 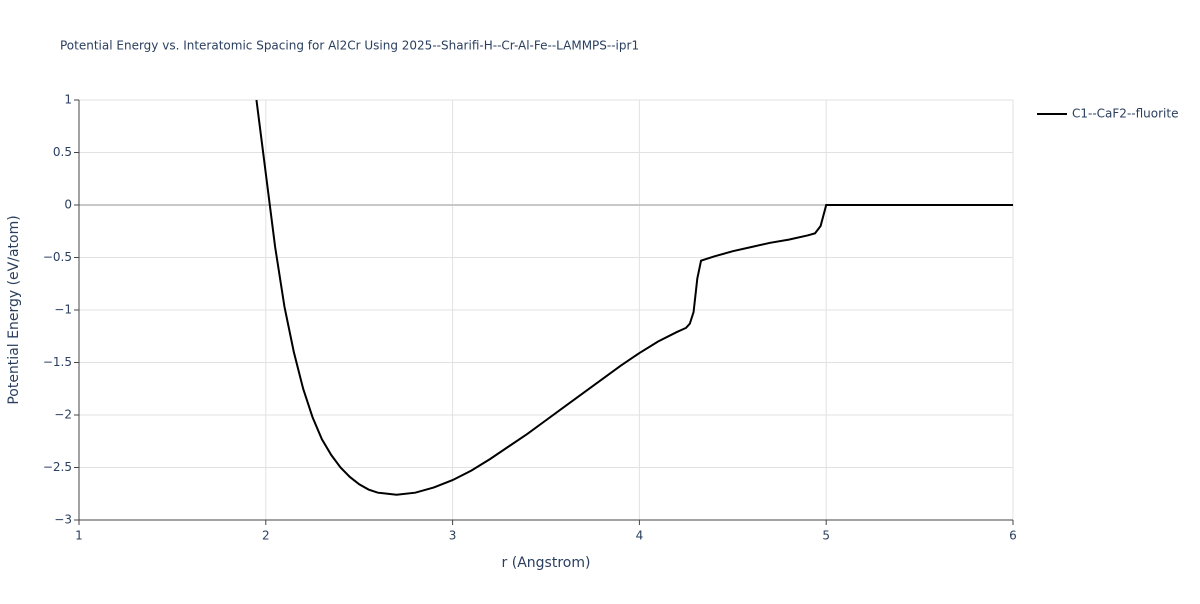 I want to click on y-tick-label: −3, so click(x=63, y=520).